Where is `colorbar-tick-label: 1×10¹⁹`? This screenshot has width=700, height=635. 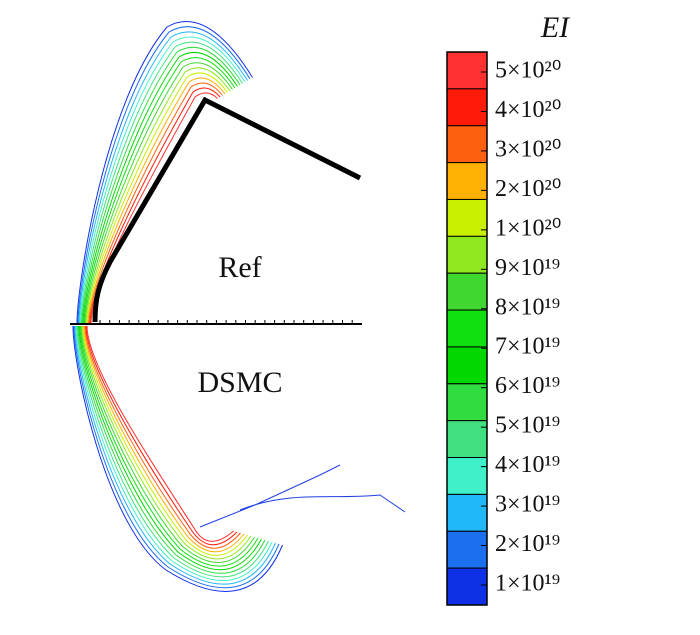 colorbar-tick-label: 1×10¹⁹ is located at coordinates (527, 584).